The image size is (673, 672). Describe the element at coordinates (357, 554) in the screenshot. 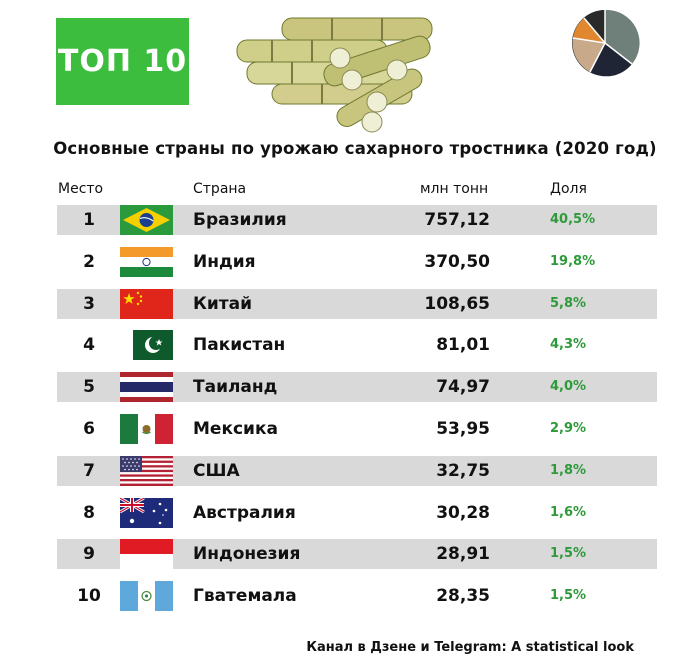

I see `table-row: 9 Индонезия 28,91 1,5%` at that location.